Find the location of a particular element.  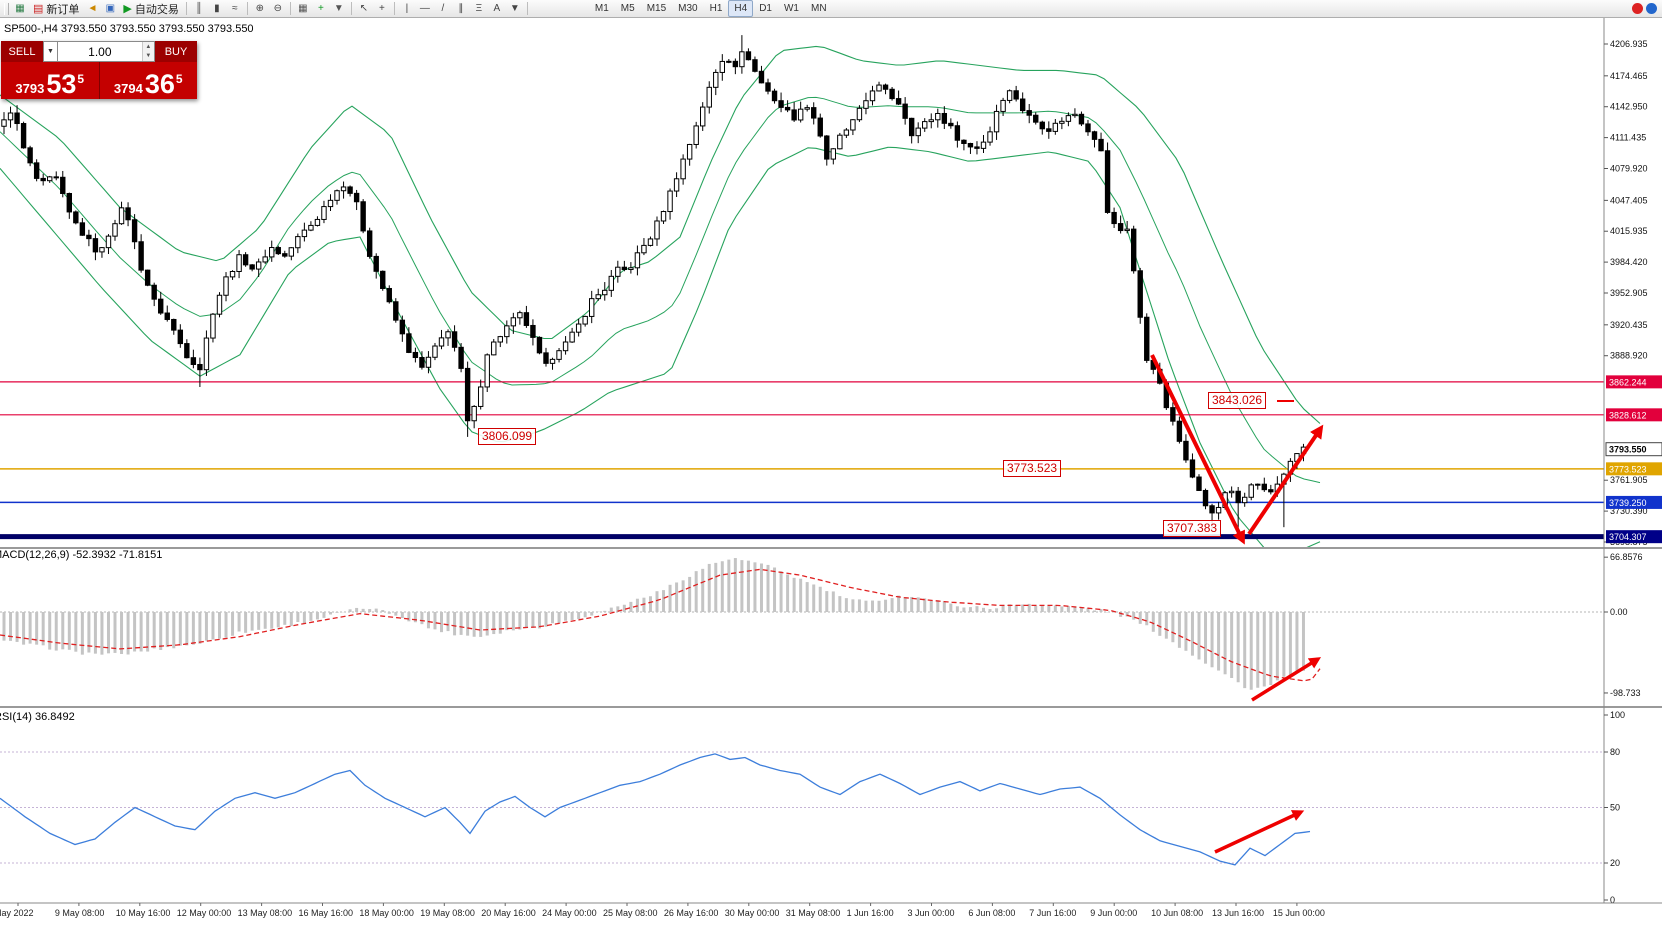

timeframe-m15: M15 is located at coordinates (656, 8).